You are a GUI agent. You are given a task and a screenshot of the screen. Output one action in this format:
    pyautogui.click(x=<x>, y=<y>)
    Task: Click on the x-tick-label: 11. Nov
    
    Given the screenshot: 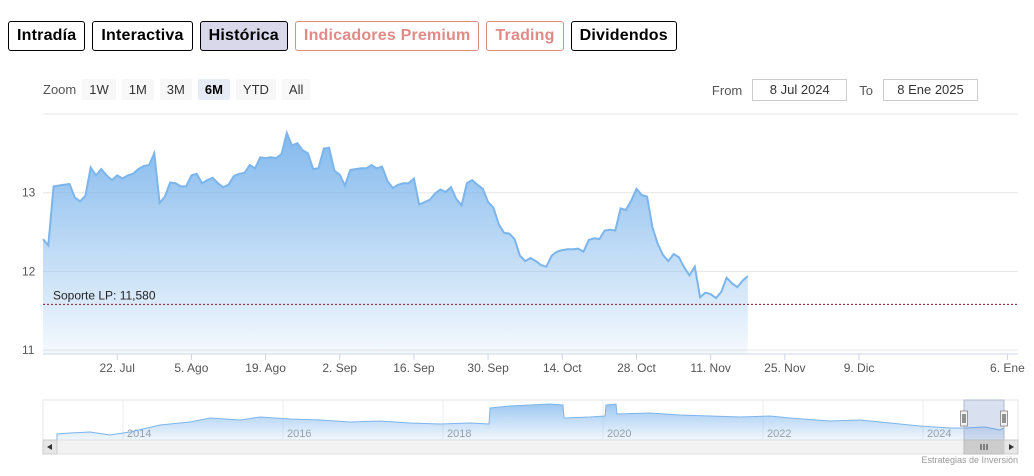 What is the action you would take?
    pyautogui.click(x=710, y=368)
    